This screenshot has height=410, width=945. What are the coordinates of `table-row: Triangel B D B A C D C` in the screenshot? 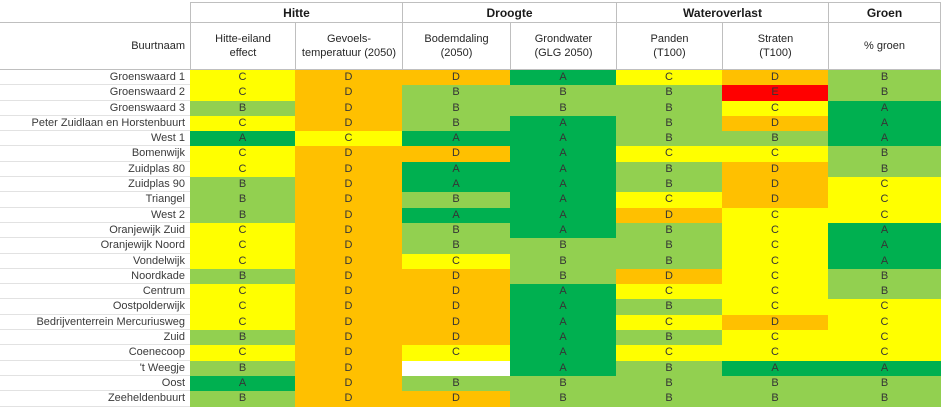 It's located at (470, 200).